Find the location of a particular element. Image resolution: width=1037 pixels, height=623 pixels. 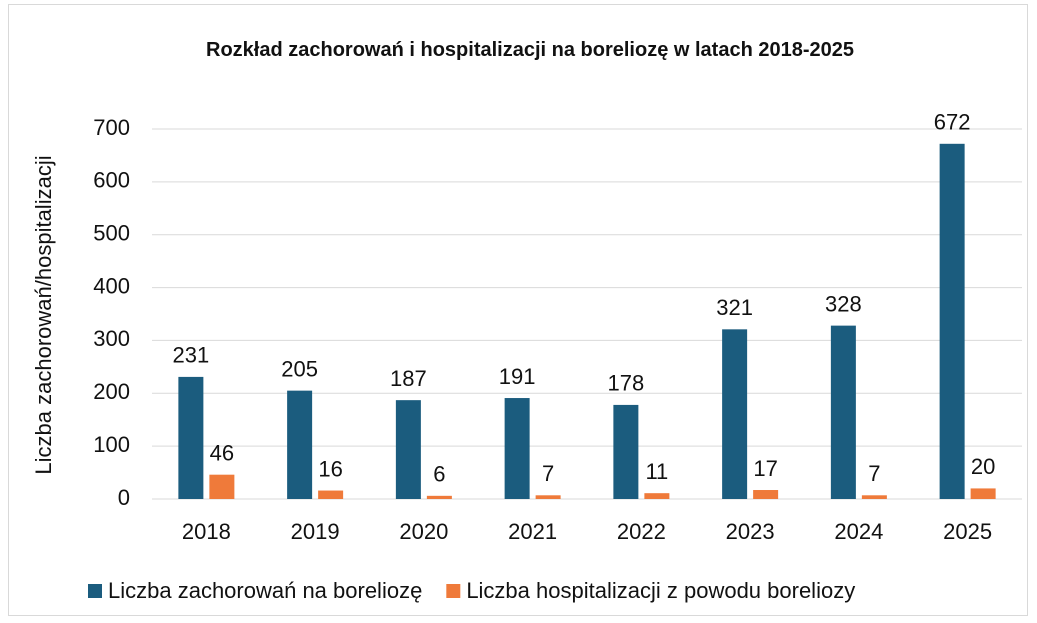

y-tick-label: 500 is located at coordinates (111, 233).